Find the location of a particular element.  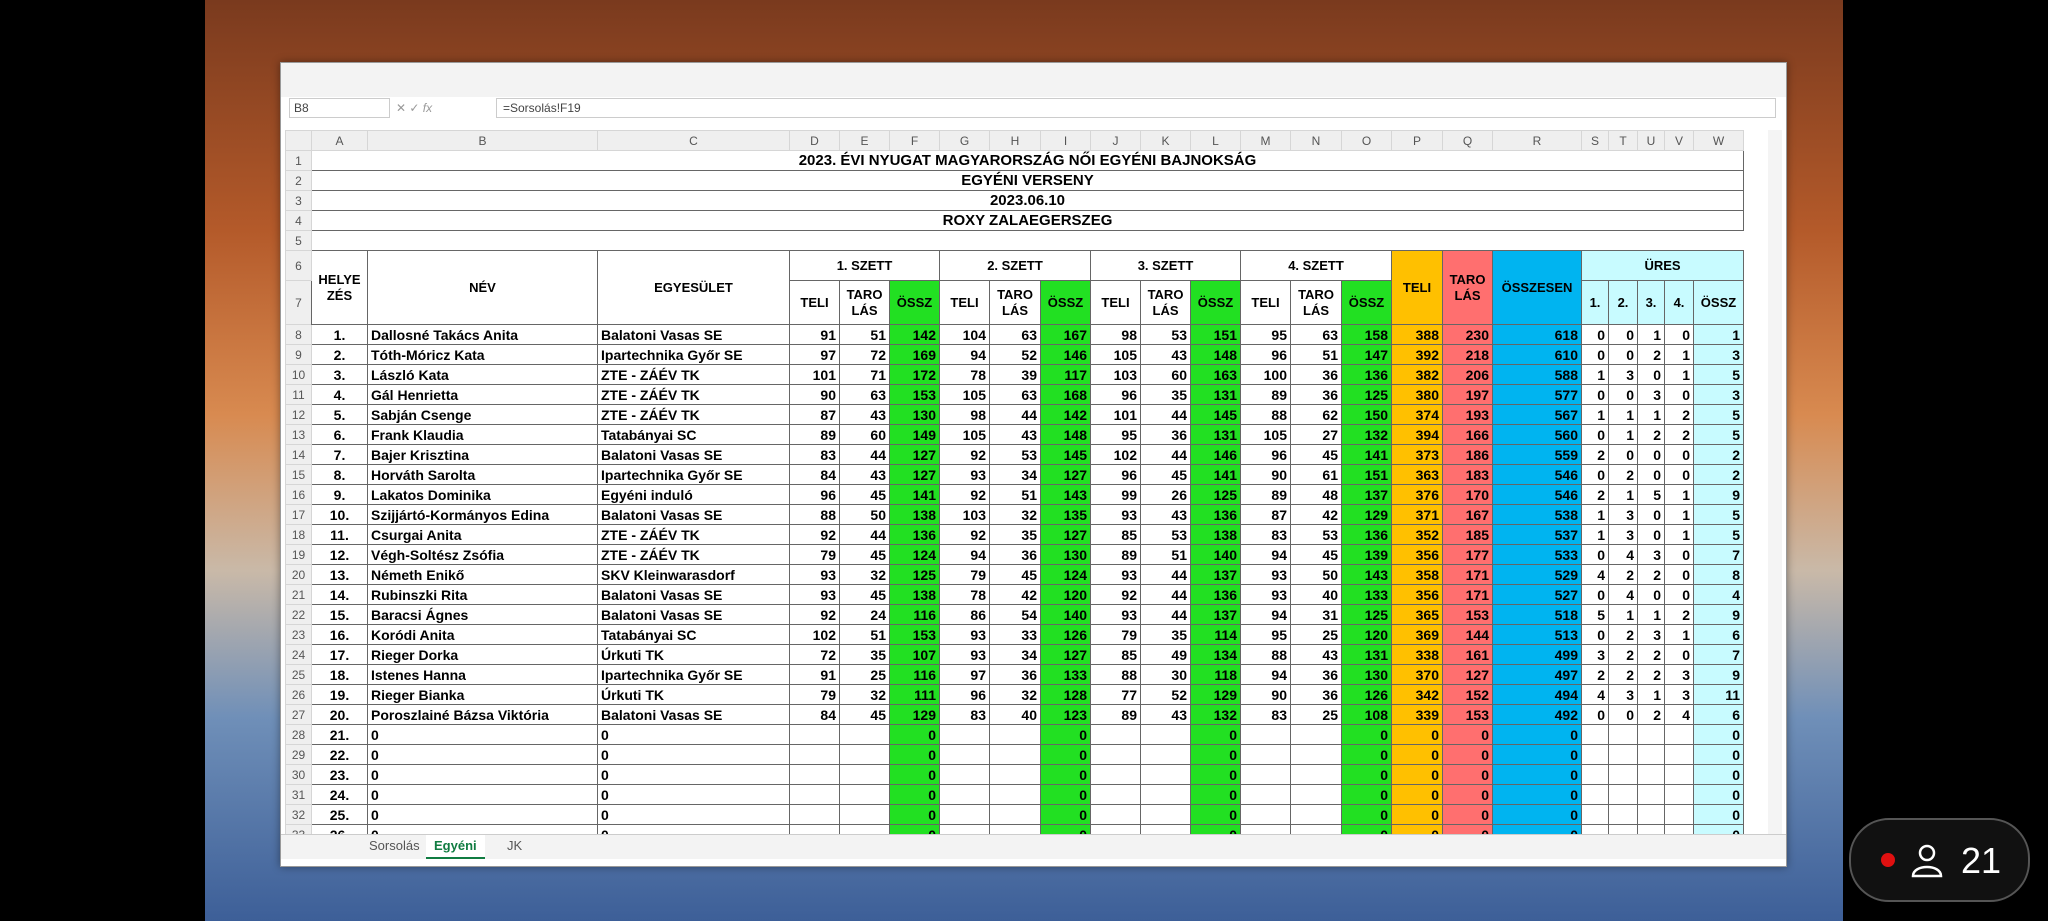

cell: 84 is located at coordinates (814, 714).